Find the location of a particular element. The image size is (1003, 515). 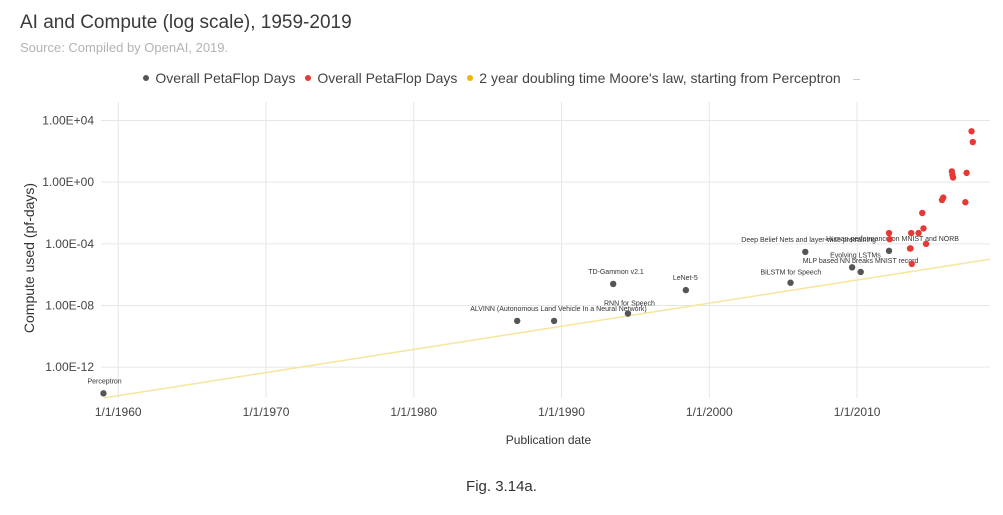

data-point-annotation: MLP based NN breaks MNIST record is located at coordinates (861, 261).